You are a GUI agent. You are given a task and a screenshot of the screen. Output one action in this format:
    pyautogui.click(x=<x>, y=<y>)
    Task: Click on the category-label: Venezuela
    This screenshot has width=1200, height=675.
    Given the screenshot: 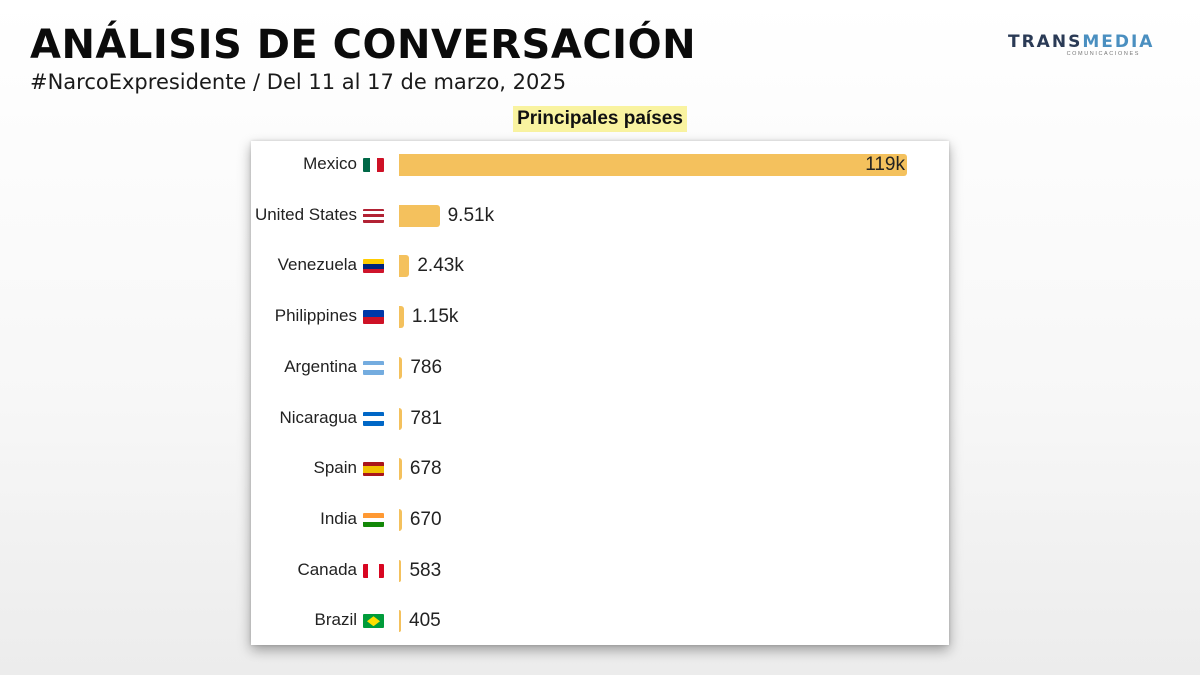 What is the action you would take?
    pyautogui.click(x=317, y=265)
    